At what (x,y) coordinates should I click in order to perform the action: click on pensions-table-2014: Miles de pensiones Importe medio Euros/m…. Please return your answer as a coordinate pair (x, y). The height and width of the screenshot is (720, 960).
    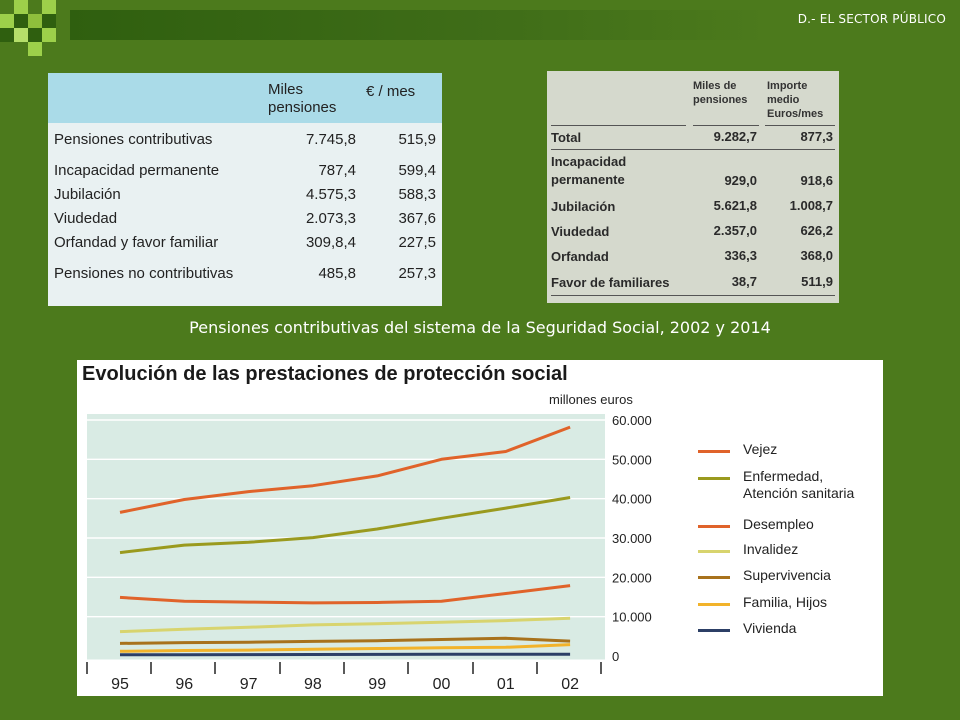
    Looking at the image, I should click on (693, 187).